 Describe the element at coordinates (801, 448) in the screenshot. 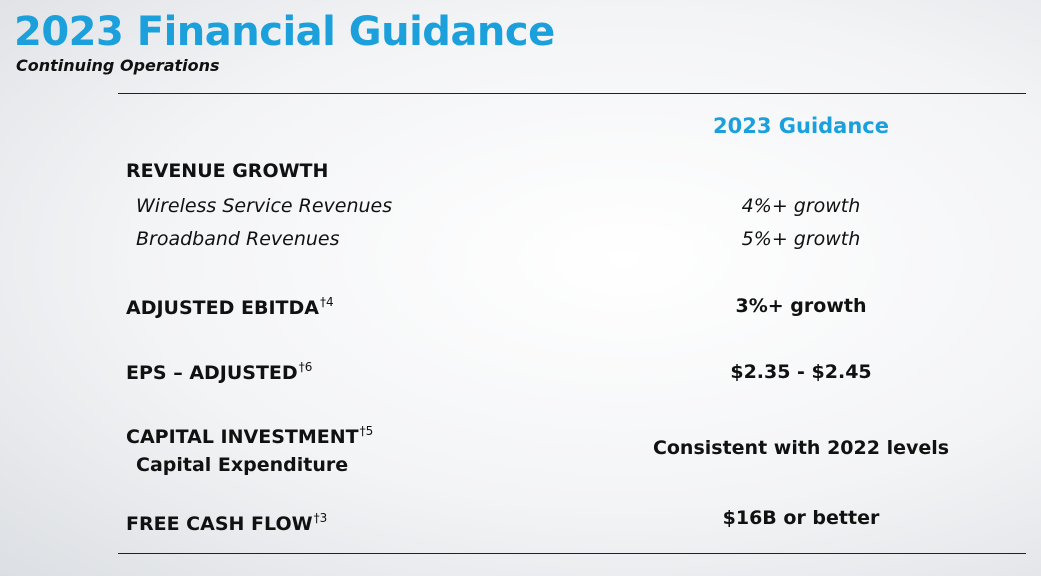

I see `capital-investment-value: Consistent with 2022 levels` at that location.